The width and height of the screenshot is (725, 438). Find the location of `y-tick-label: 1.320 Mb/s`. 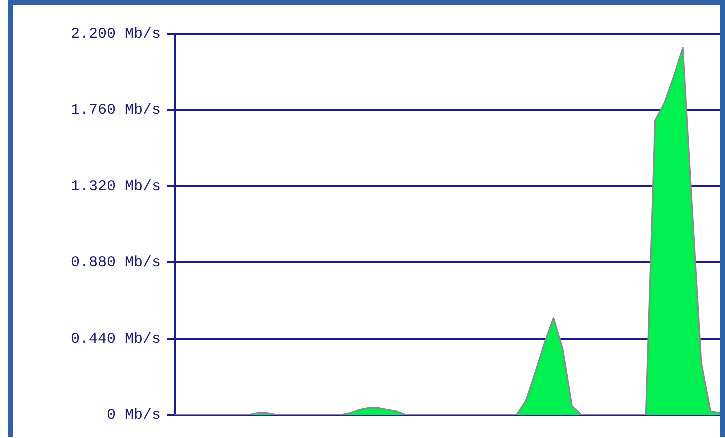

y-tick-label: 1.320 Mb/s is located at coordinates (115, 187).